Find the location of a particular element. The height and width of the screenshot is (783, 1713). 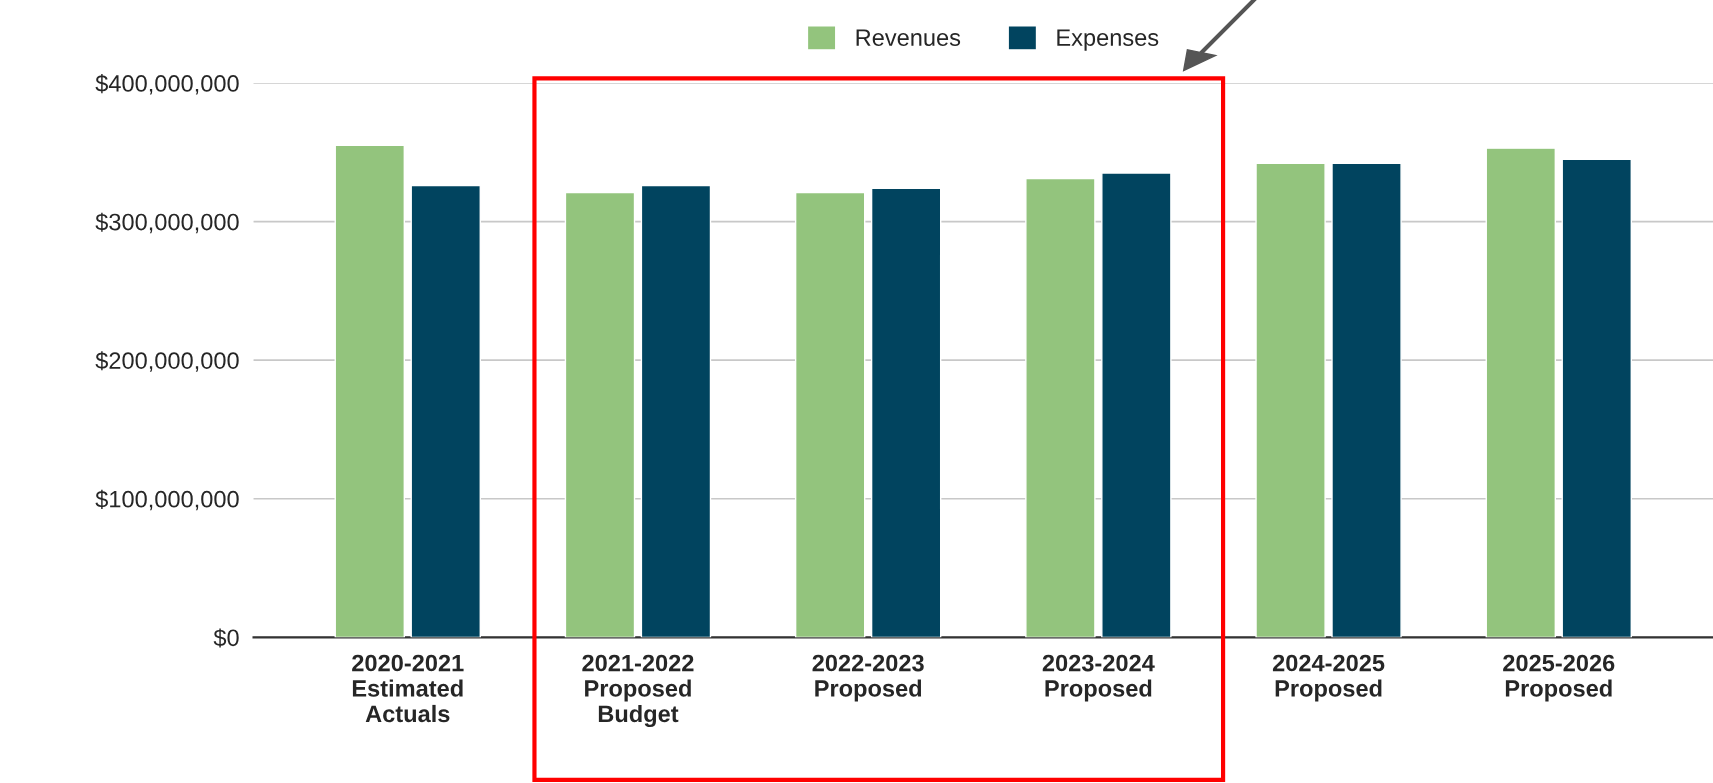

x-tick-label: 2024-2025 Proposed is located at coordinates (1328, 678).